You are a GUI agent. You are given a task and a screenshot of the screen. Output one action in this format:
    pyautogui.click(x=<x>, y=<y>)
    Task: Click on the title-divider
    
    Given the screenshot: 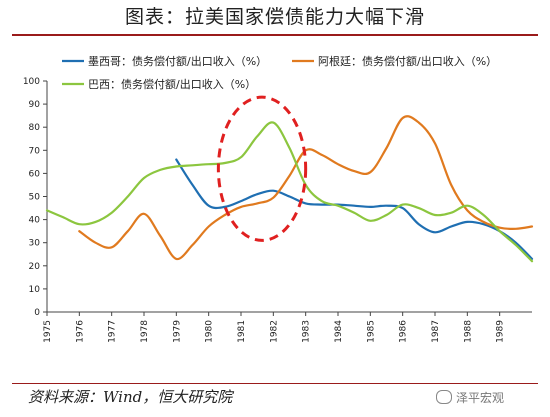 What is the action you would take?
    pyautogui.click(x=275, y=35)
    